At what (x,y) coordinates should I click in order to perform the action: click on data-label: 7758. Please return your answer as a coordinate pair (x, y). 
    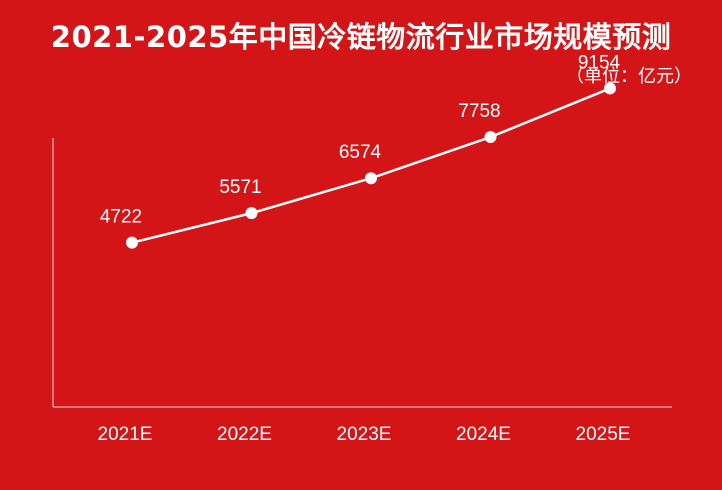
    Looking at the image, I should click on (479, 111).